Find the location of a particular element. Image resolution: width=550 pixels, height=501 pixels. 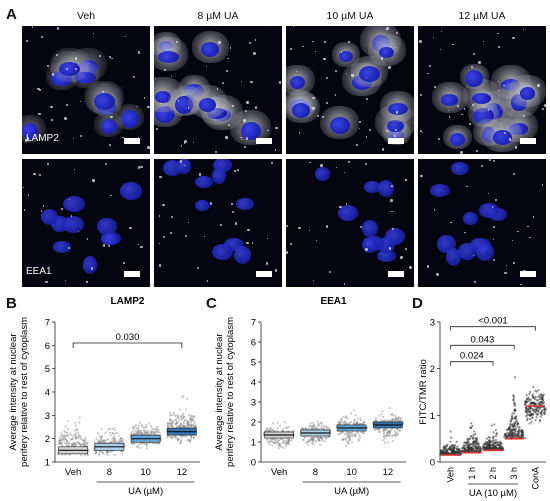

p-value-label: 0.043 is located at coordinates (483, 339).